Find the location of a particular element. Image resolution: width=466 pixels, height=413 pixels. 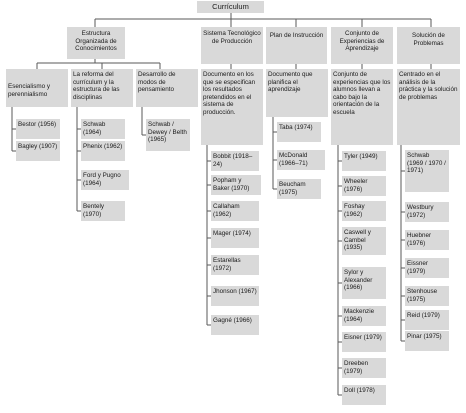

author-box: Ford y Pugno (1964) is located at coordinates (105, 180).